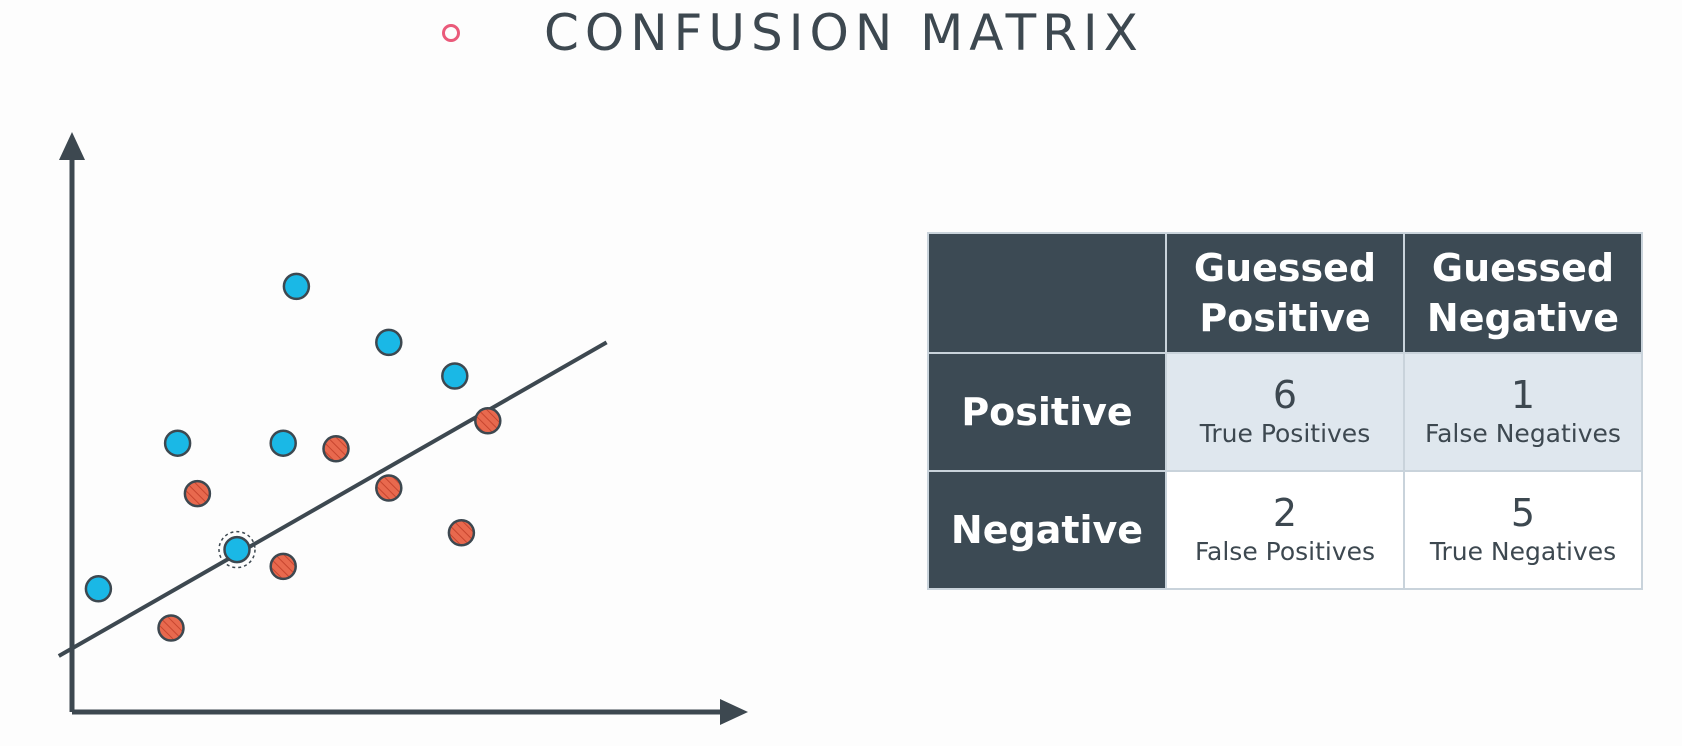  I want to click on cell-false-positives: 2 False Positives, so click(1285, 530).